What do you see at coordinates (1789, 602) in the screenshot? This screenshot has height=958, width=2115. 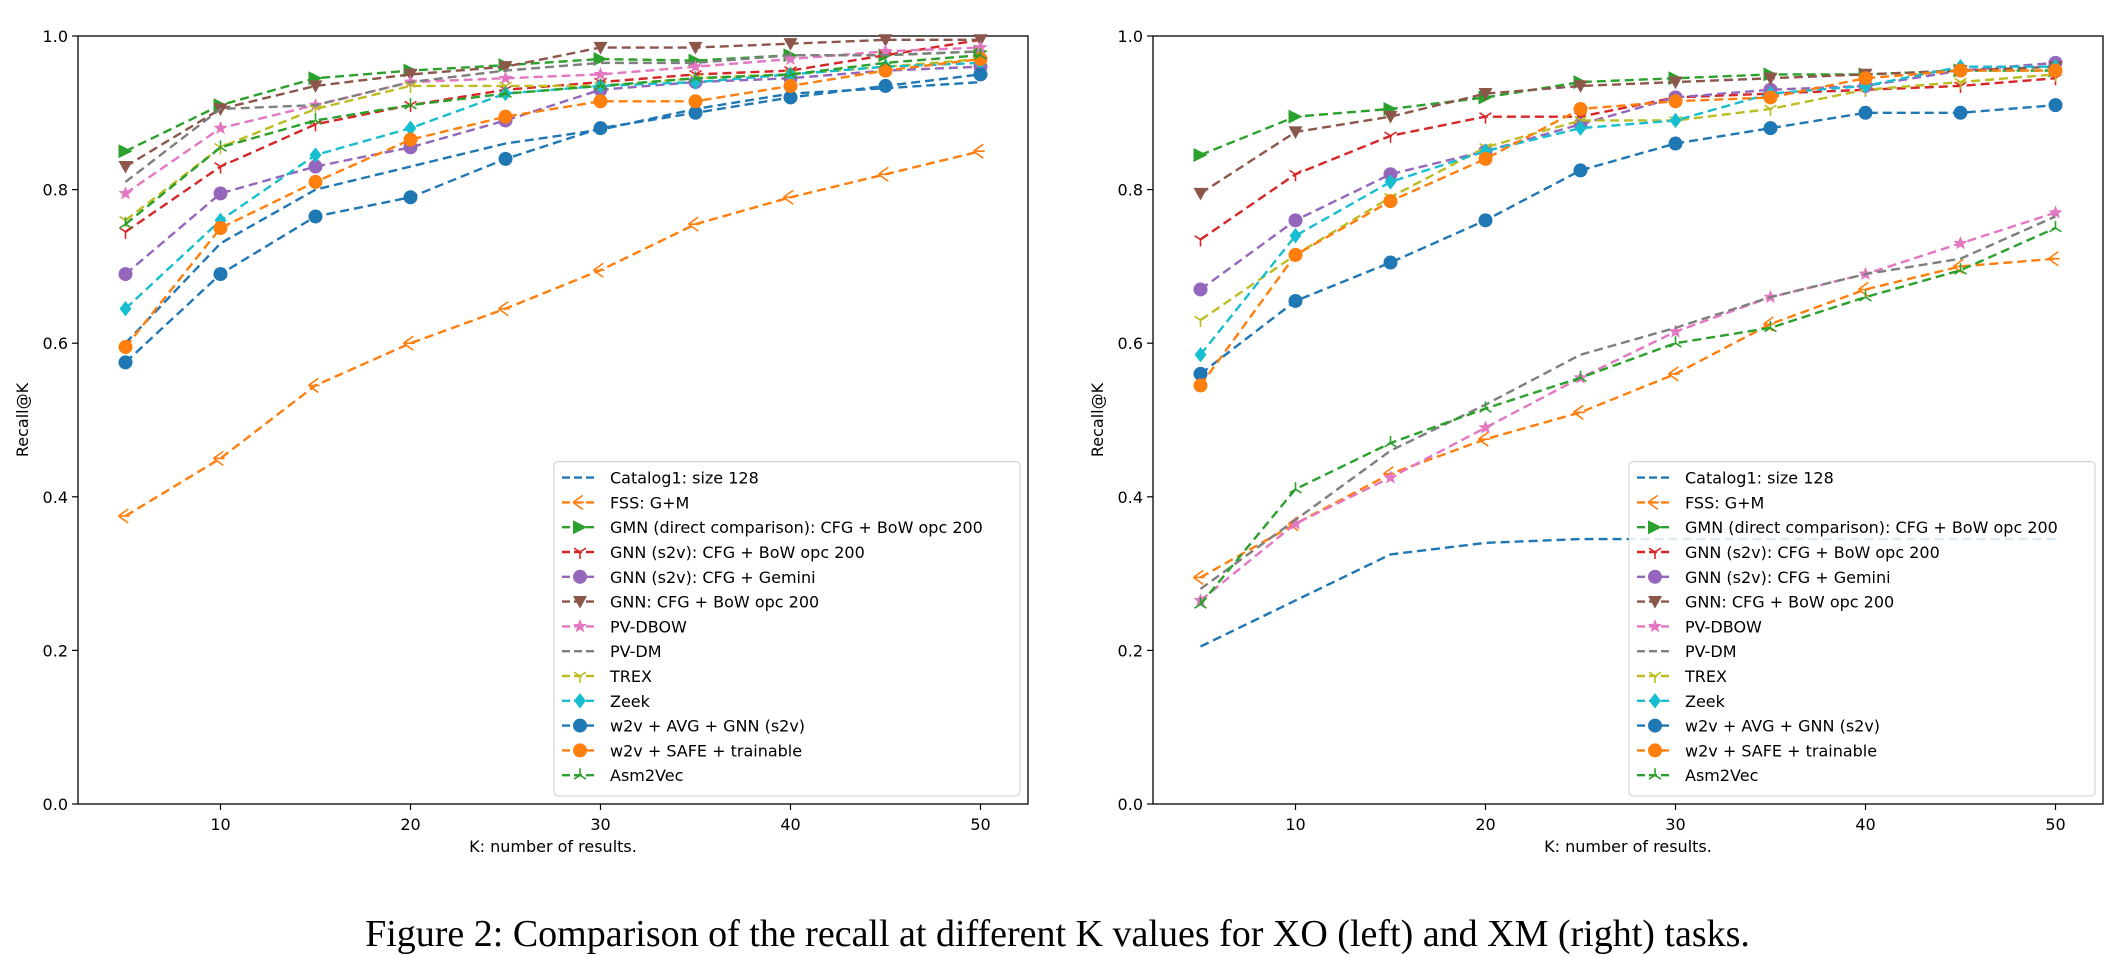 I see `legend-label: GNN: CFG + BoW opc 200` at bounding box center [1789, 602].